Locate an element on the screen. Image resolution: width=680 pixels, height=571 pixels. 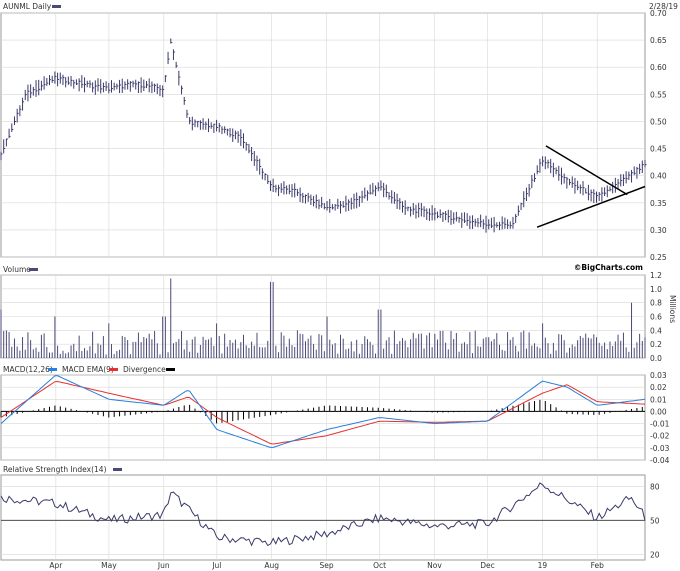
price-y-tick-label: 0.45 is located at coordinates (658, 149).